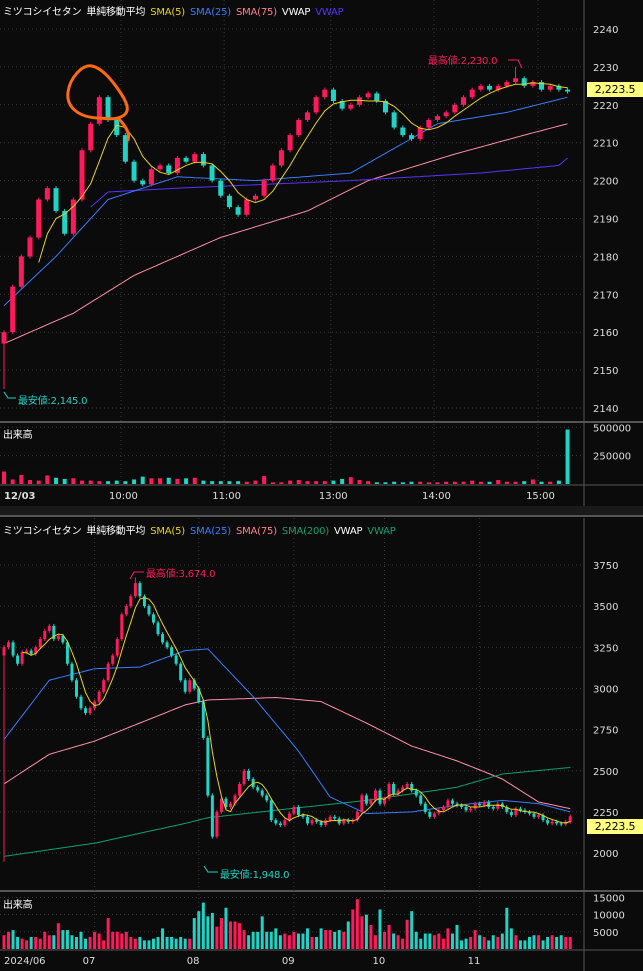  What do you see at coordinates (89, 961) in the screenshot?
I see `time-tick-label: 07` at bounding box center [89, 961].